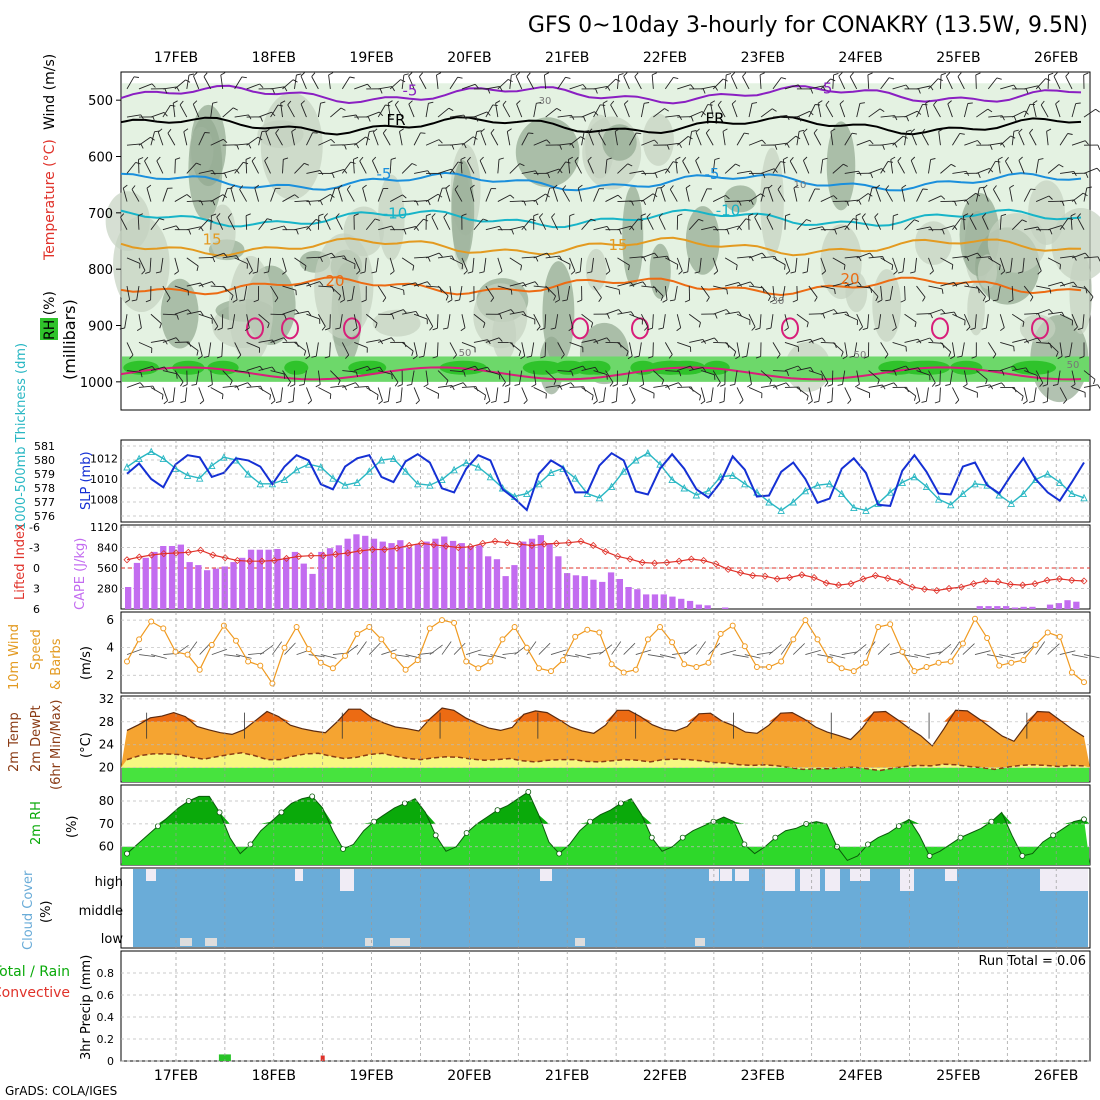 The width and height of the screenshot is (1100, 1100). Describe the element at coordinates (1056, 58) in the screenshot. I see `date-label-top: 26FEB` at that location.